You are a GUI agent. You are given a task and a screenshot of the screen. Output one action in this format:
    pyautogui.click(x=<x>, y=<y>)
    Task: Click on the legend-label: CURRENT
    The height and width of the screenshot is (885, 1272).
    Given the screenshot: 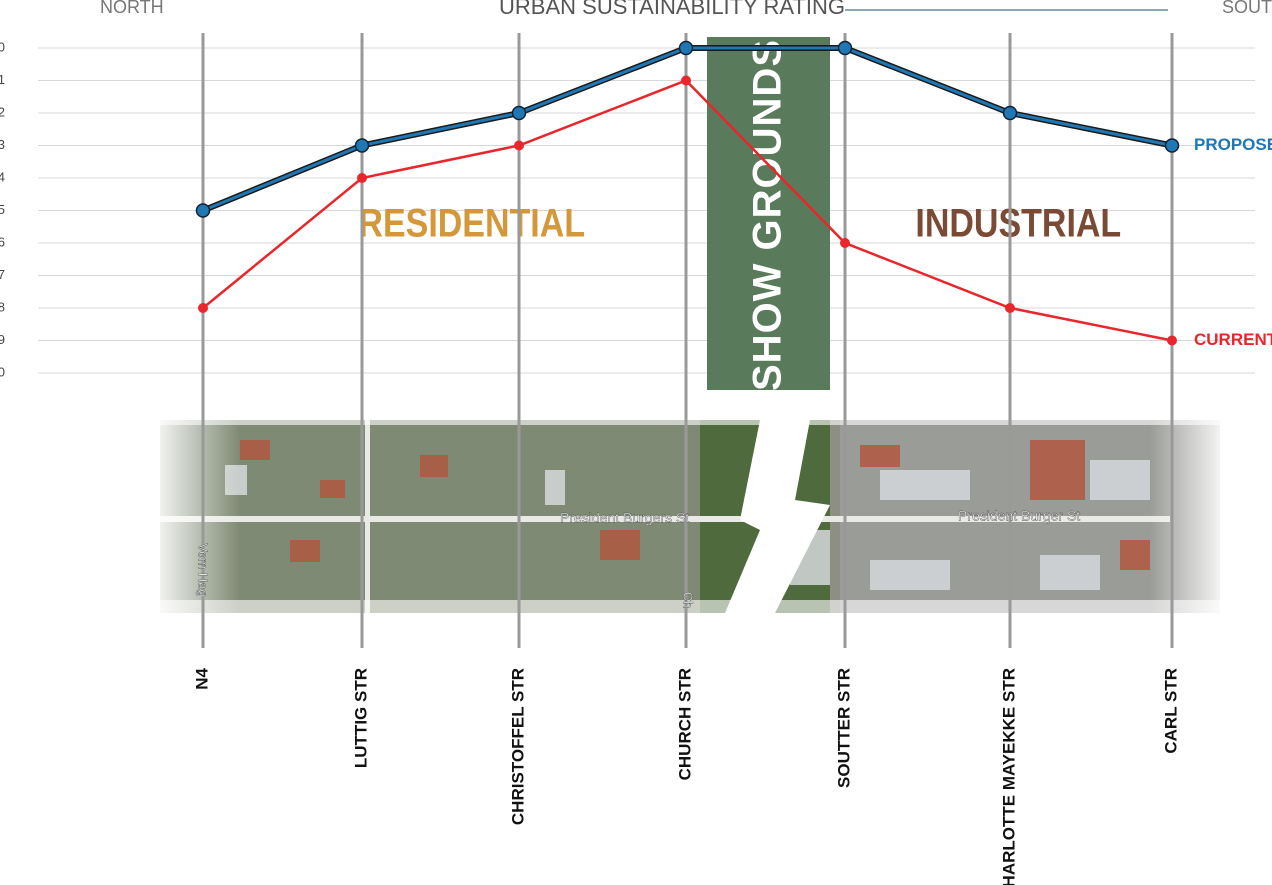 What is the action you would take?
    pyautogui.click(x=1233, y=339)
    